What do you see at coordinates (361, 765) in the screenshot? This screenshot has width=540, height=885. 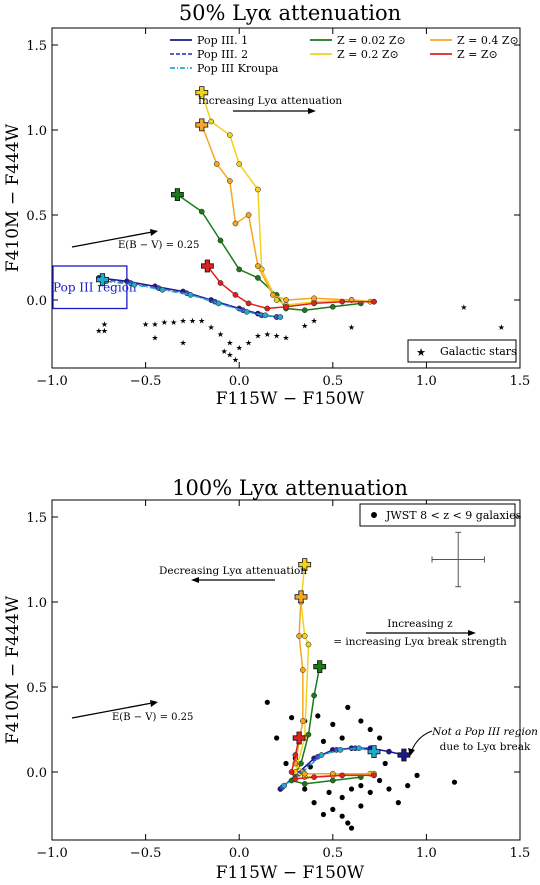 I see `jwst-galaxies` at bounding box center [361, 765].